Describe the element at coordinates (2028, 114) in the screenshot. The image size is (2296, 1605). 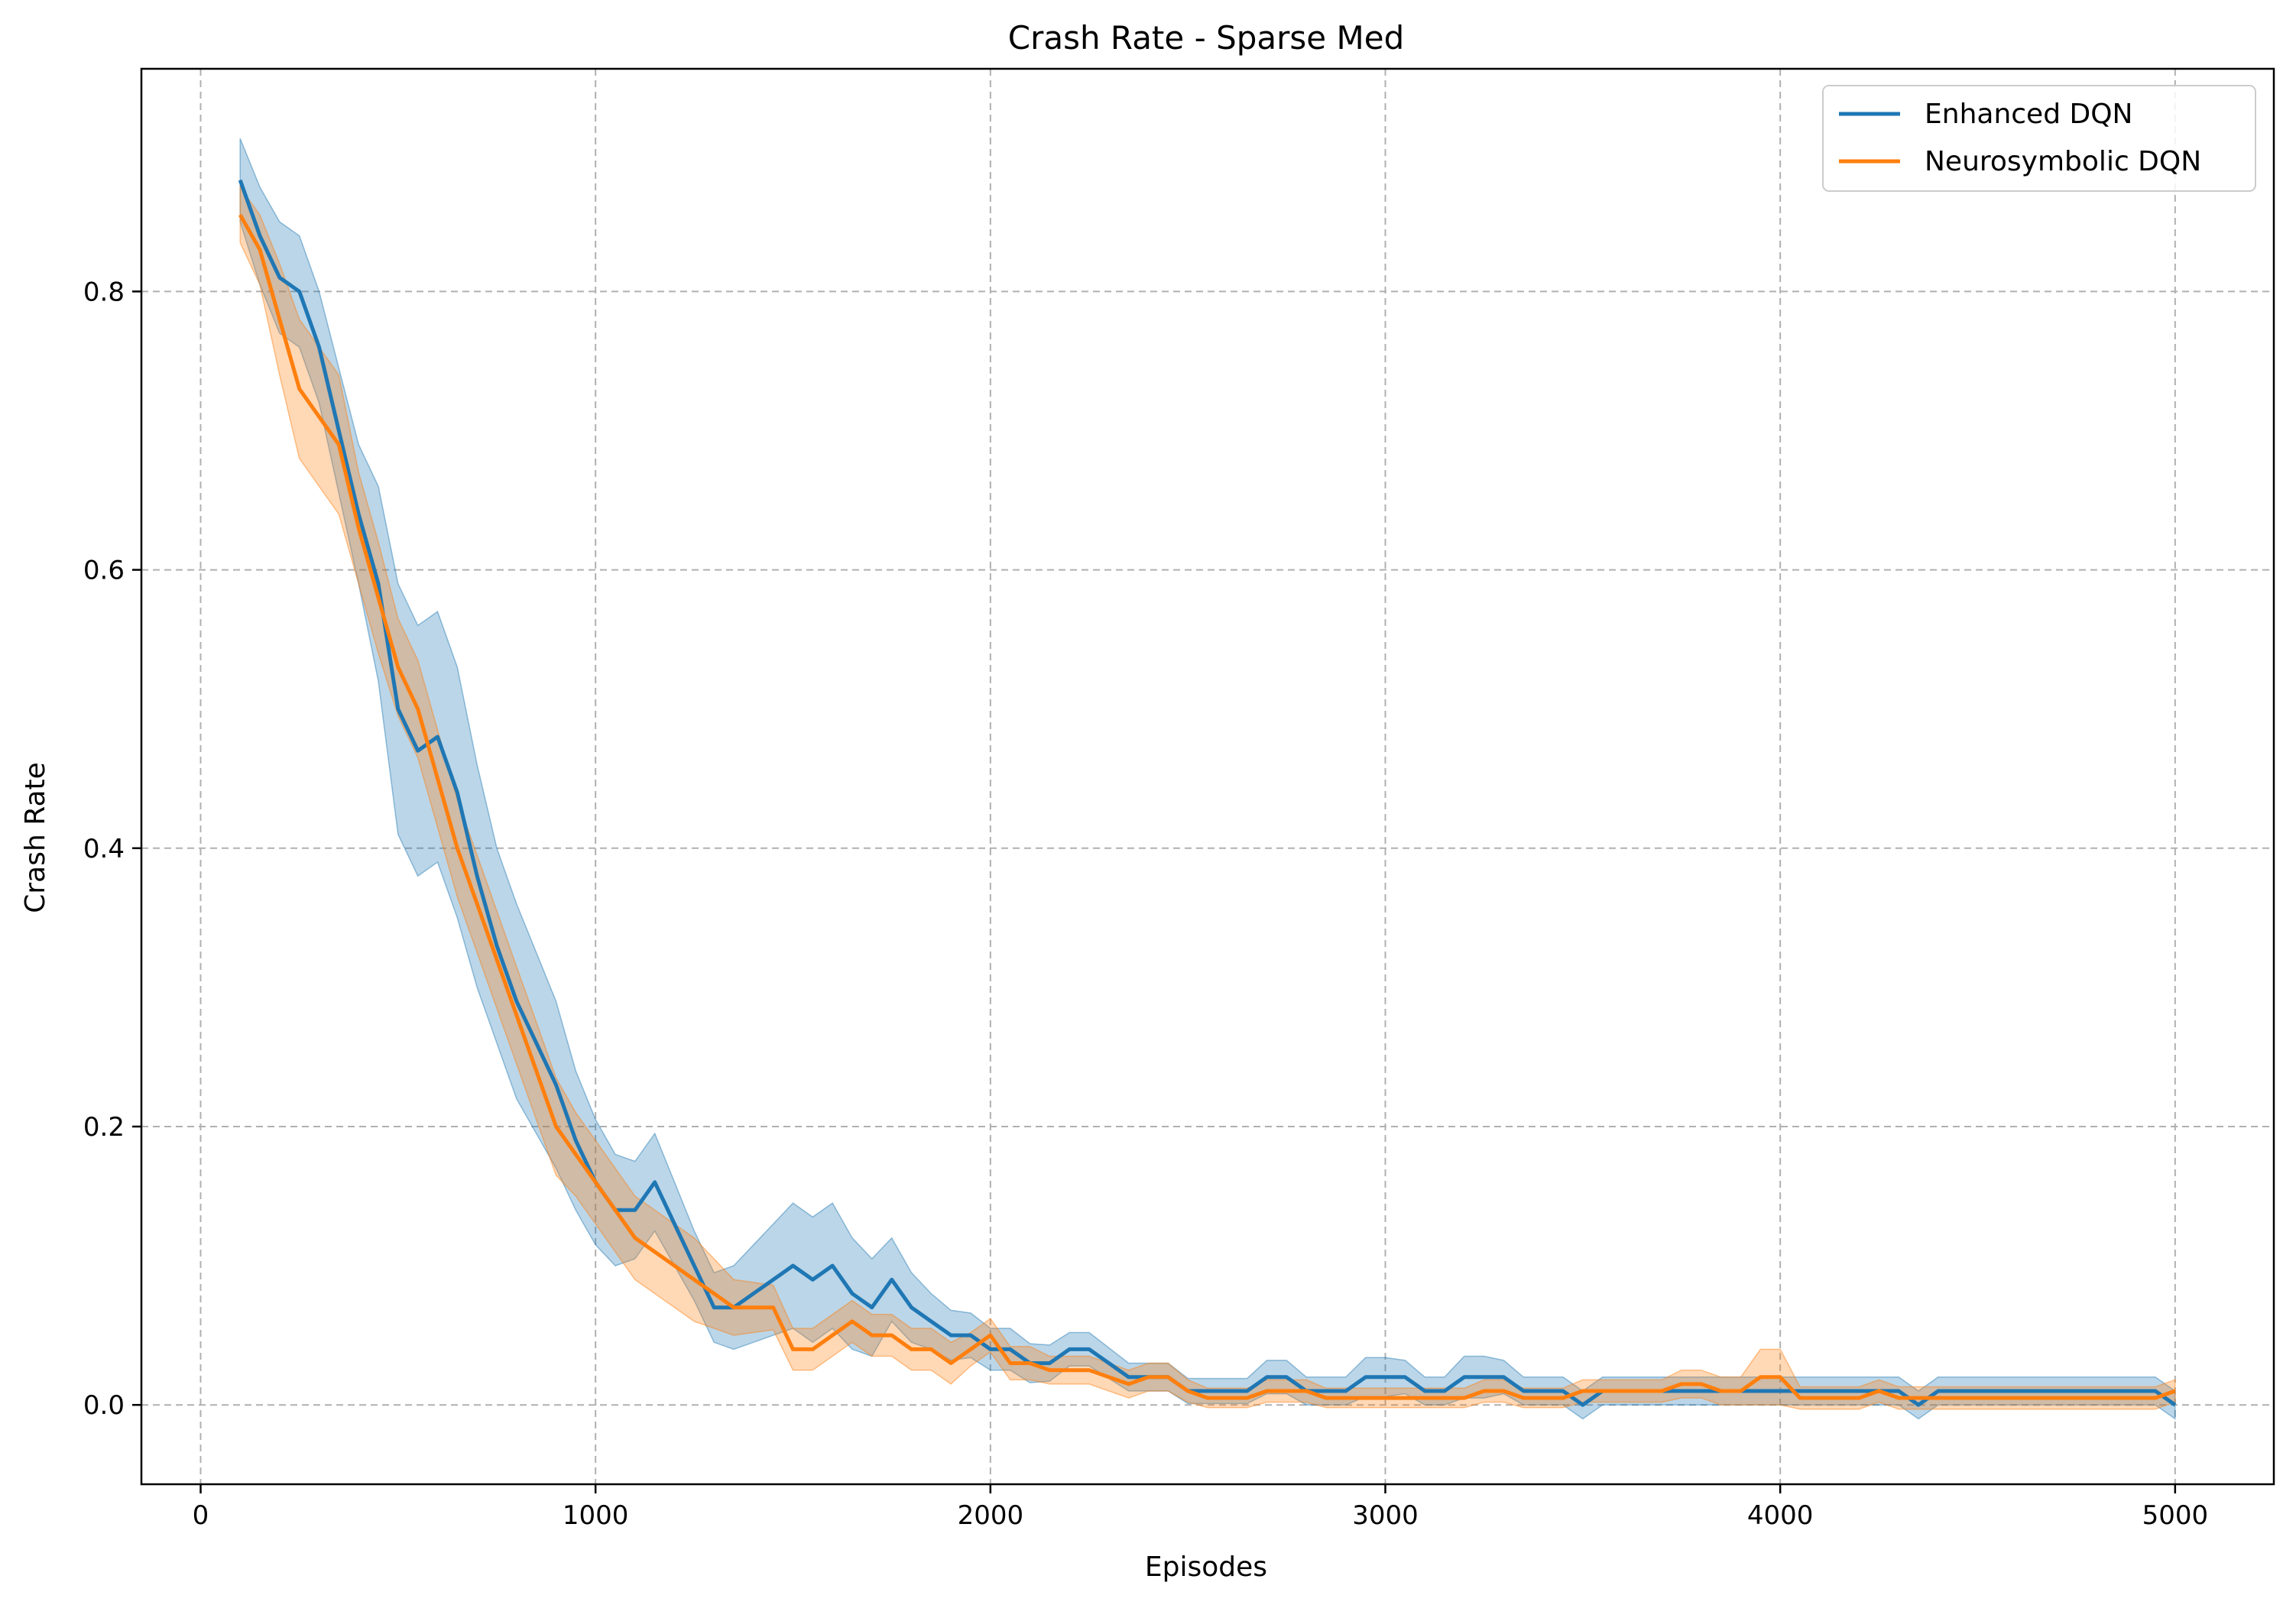
I see `legend-label-enhanced-dqn: Enhanced DQN` at that location.